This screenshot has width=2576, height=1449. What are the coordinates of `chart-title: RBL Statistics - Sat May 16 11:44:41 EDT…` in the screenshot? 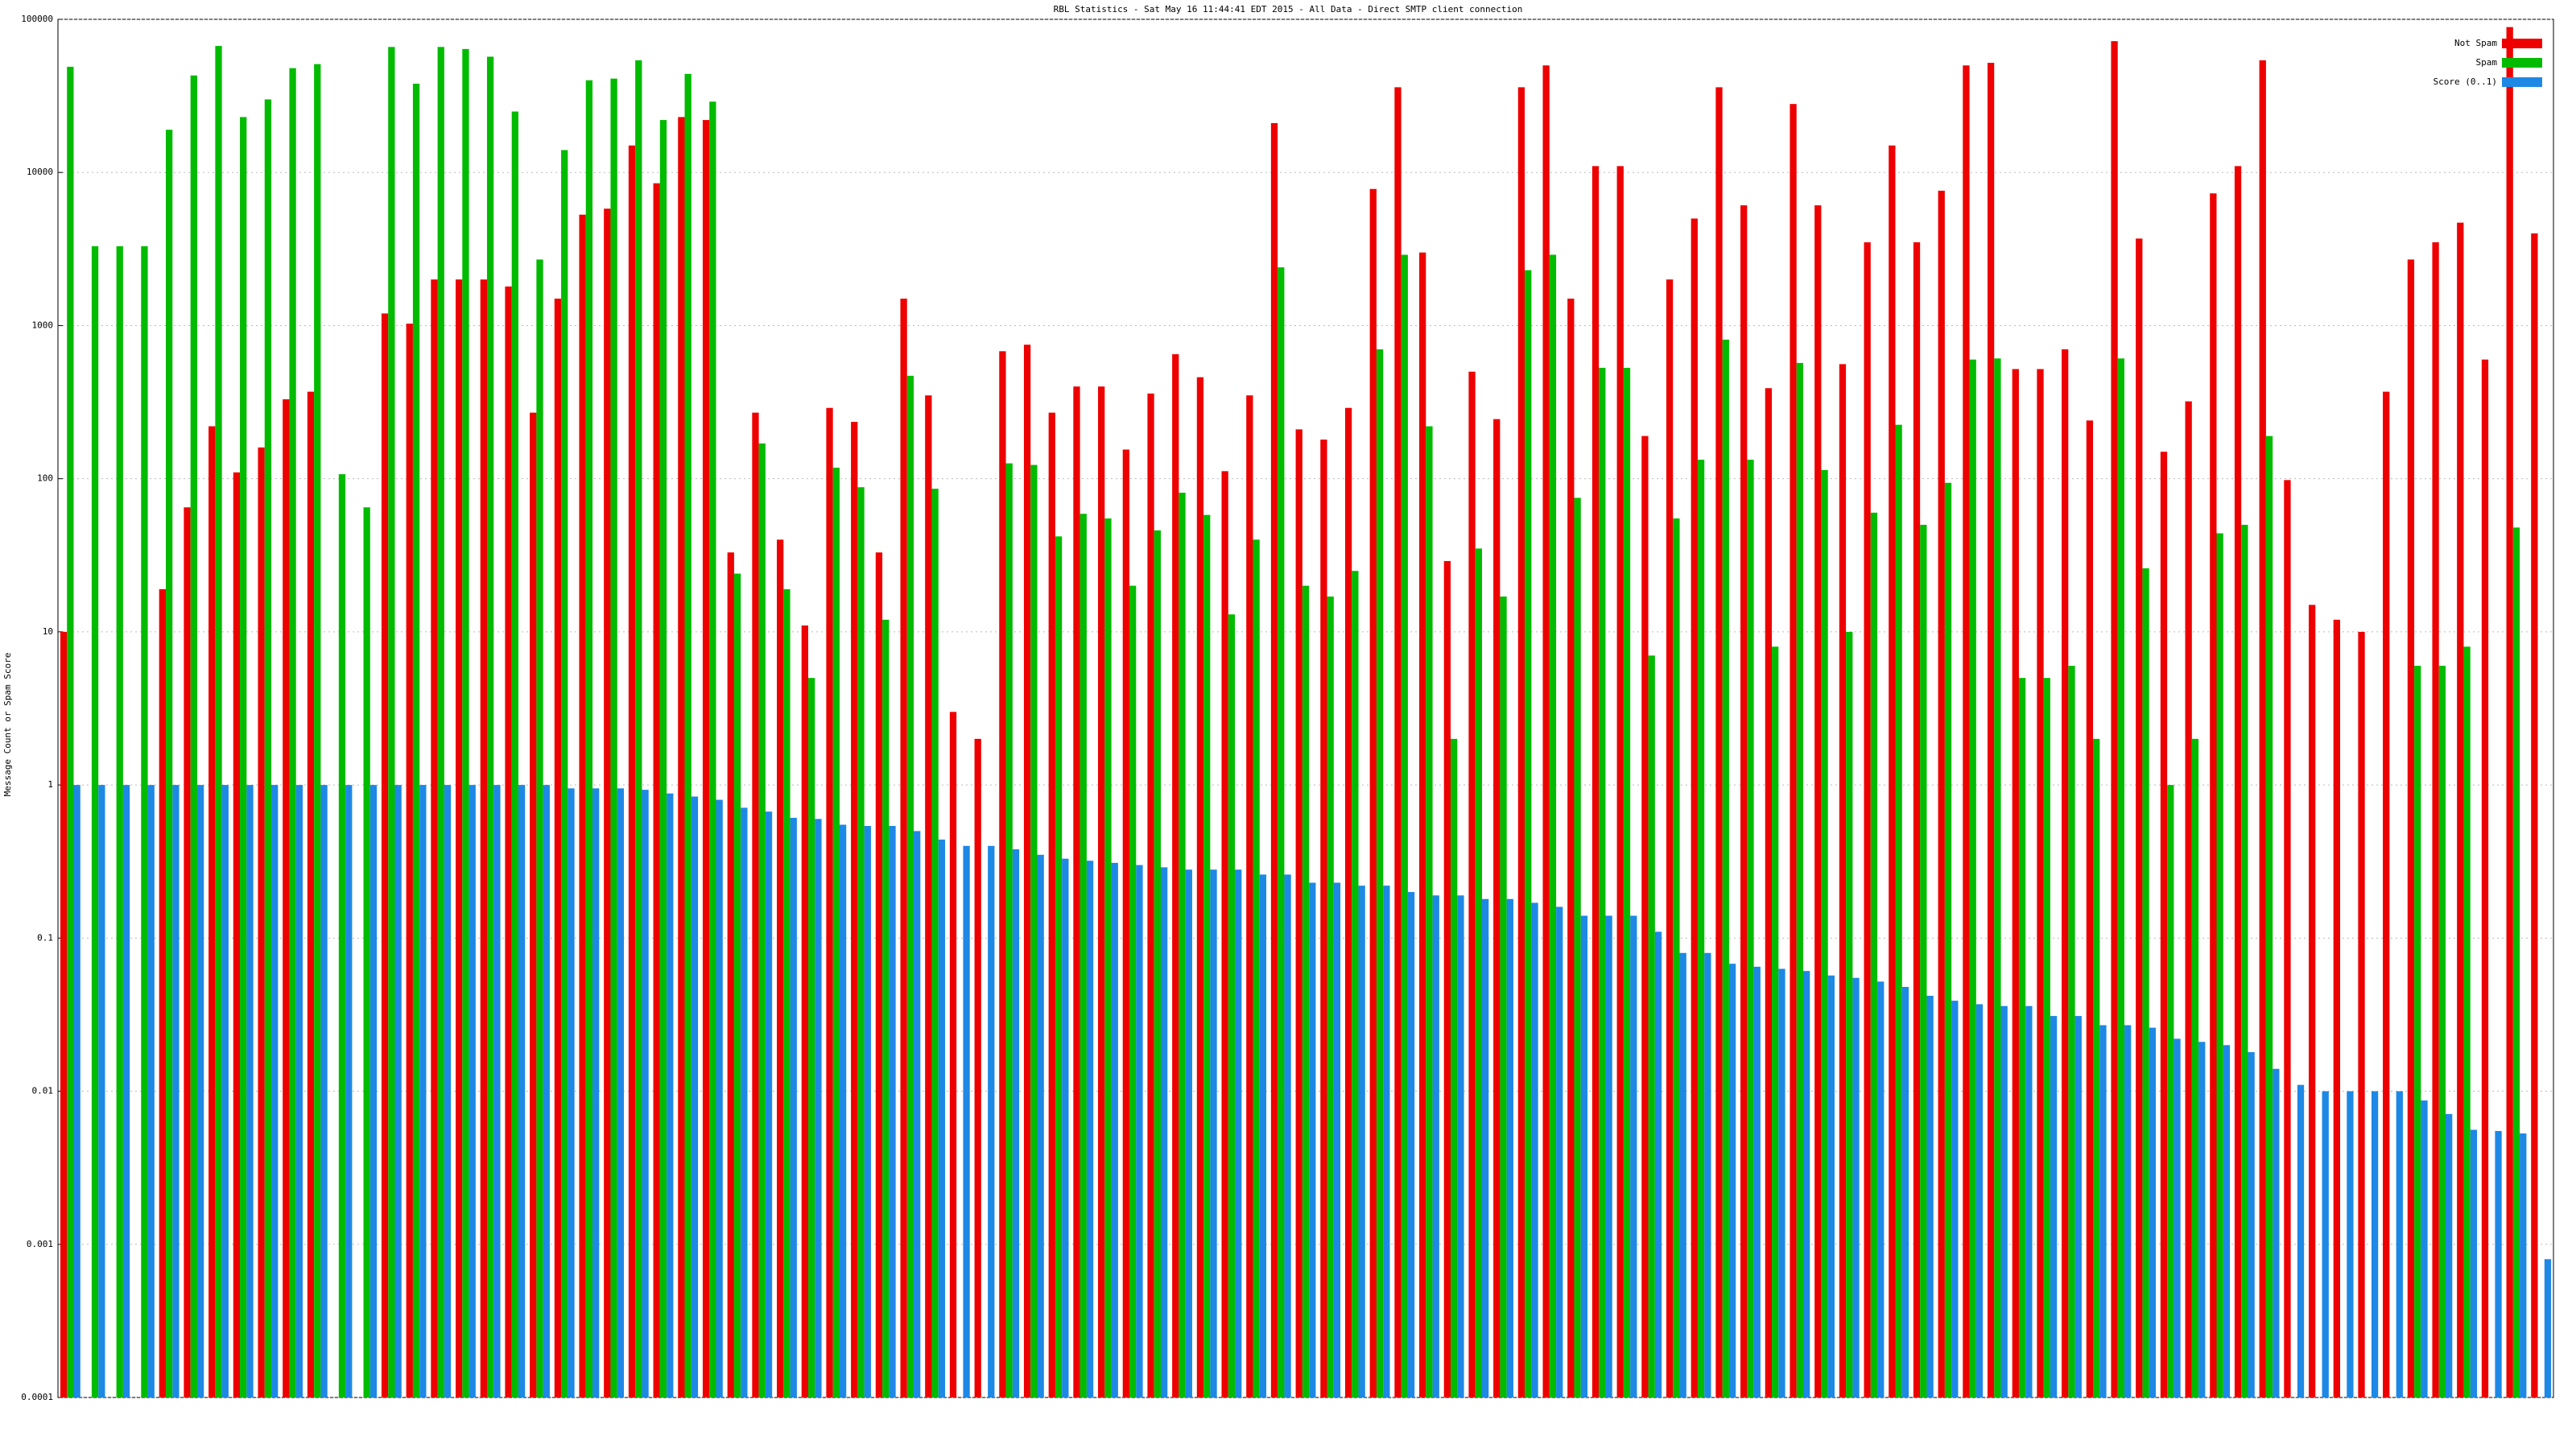 It's located at (1288, 9).